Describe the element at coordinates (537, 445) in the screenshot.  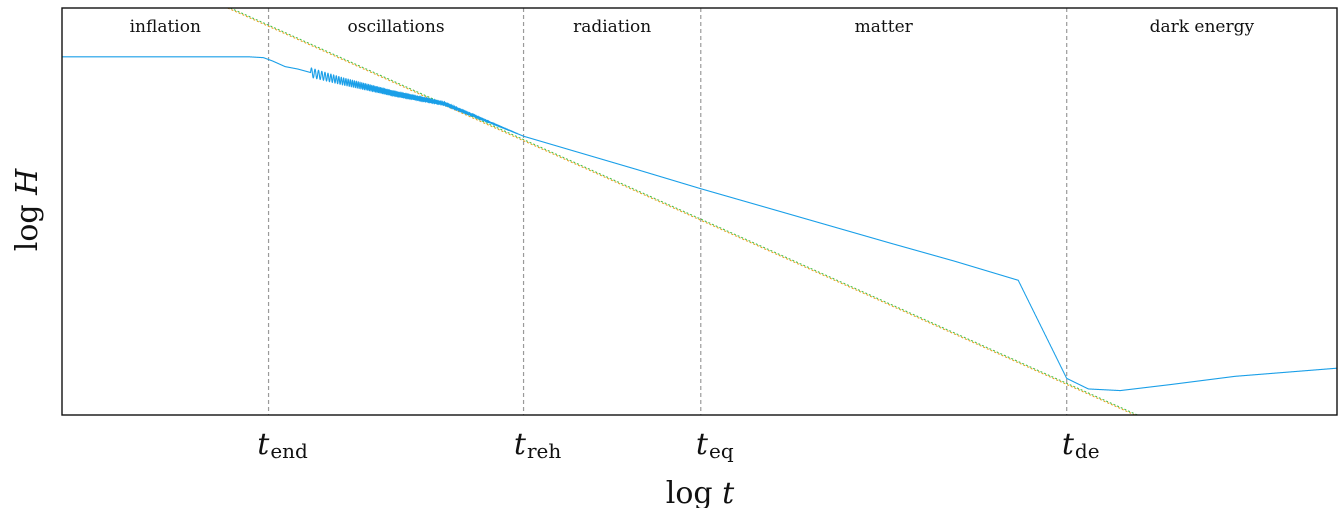
I see `tick-label-reh: treh` at that location.